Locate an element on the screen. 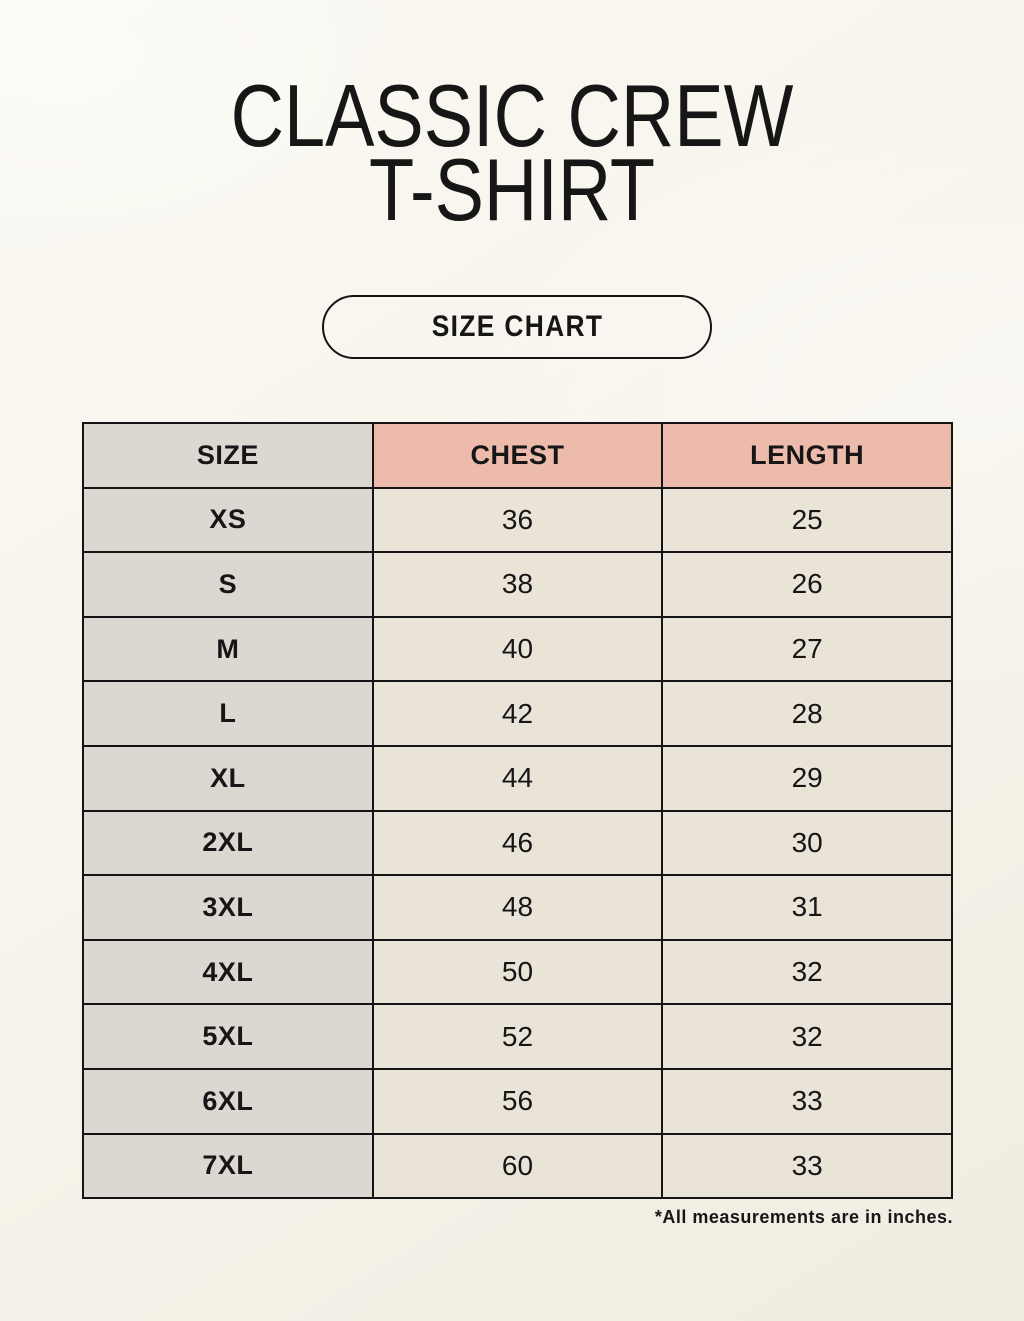  table-row: 7XL 60 33 is located at coordinates (517, 1166).